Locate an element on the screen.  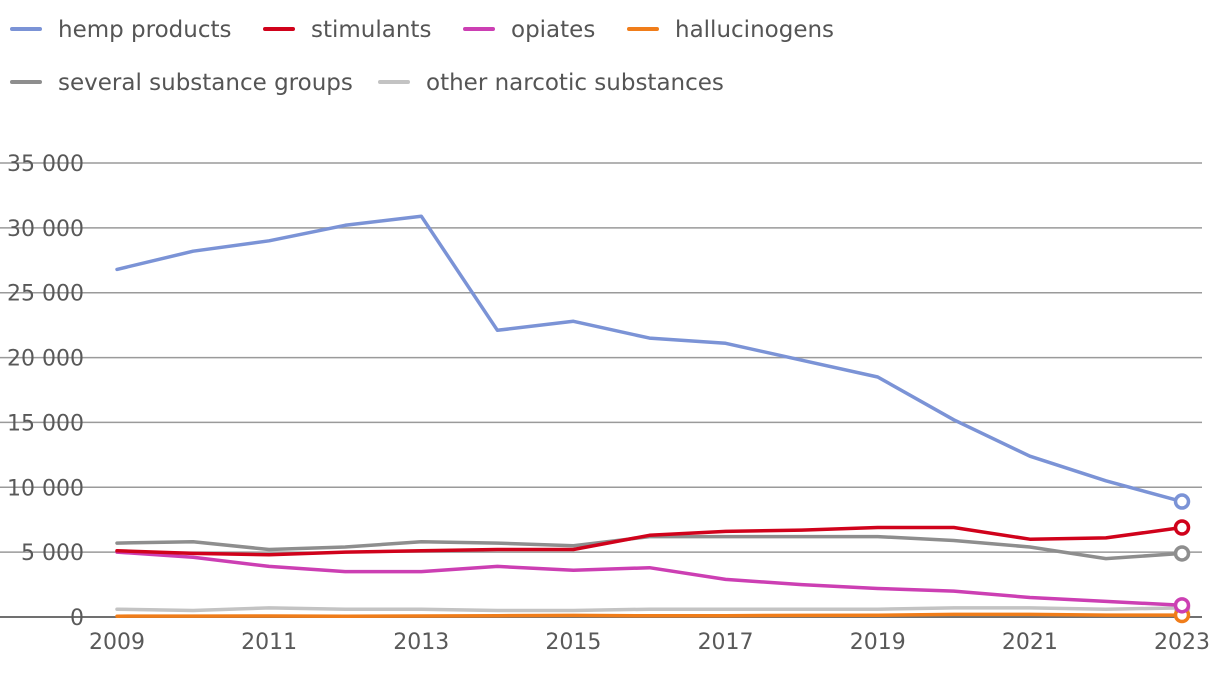
end-marker-opiates is located at coordinates (1182, 605).